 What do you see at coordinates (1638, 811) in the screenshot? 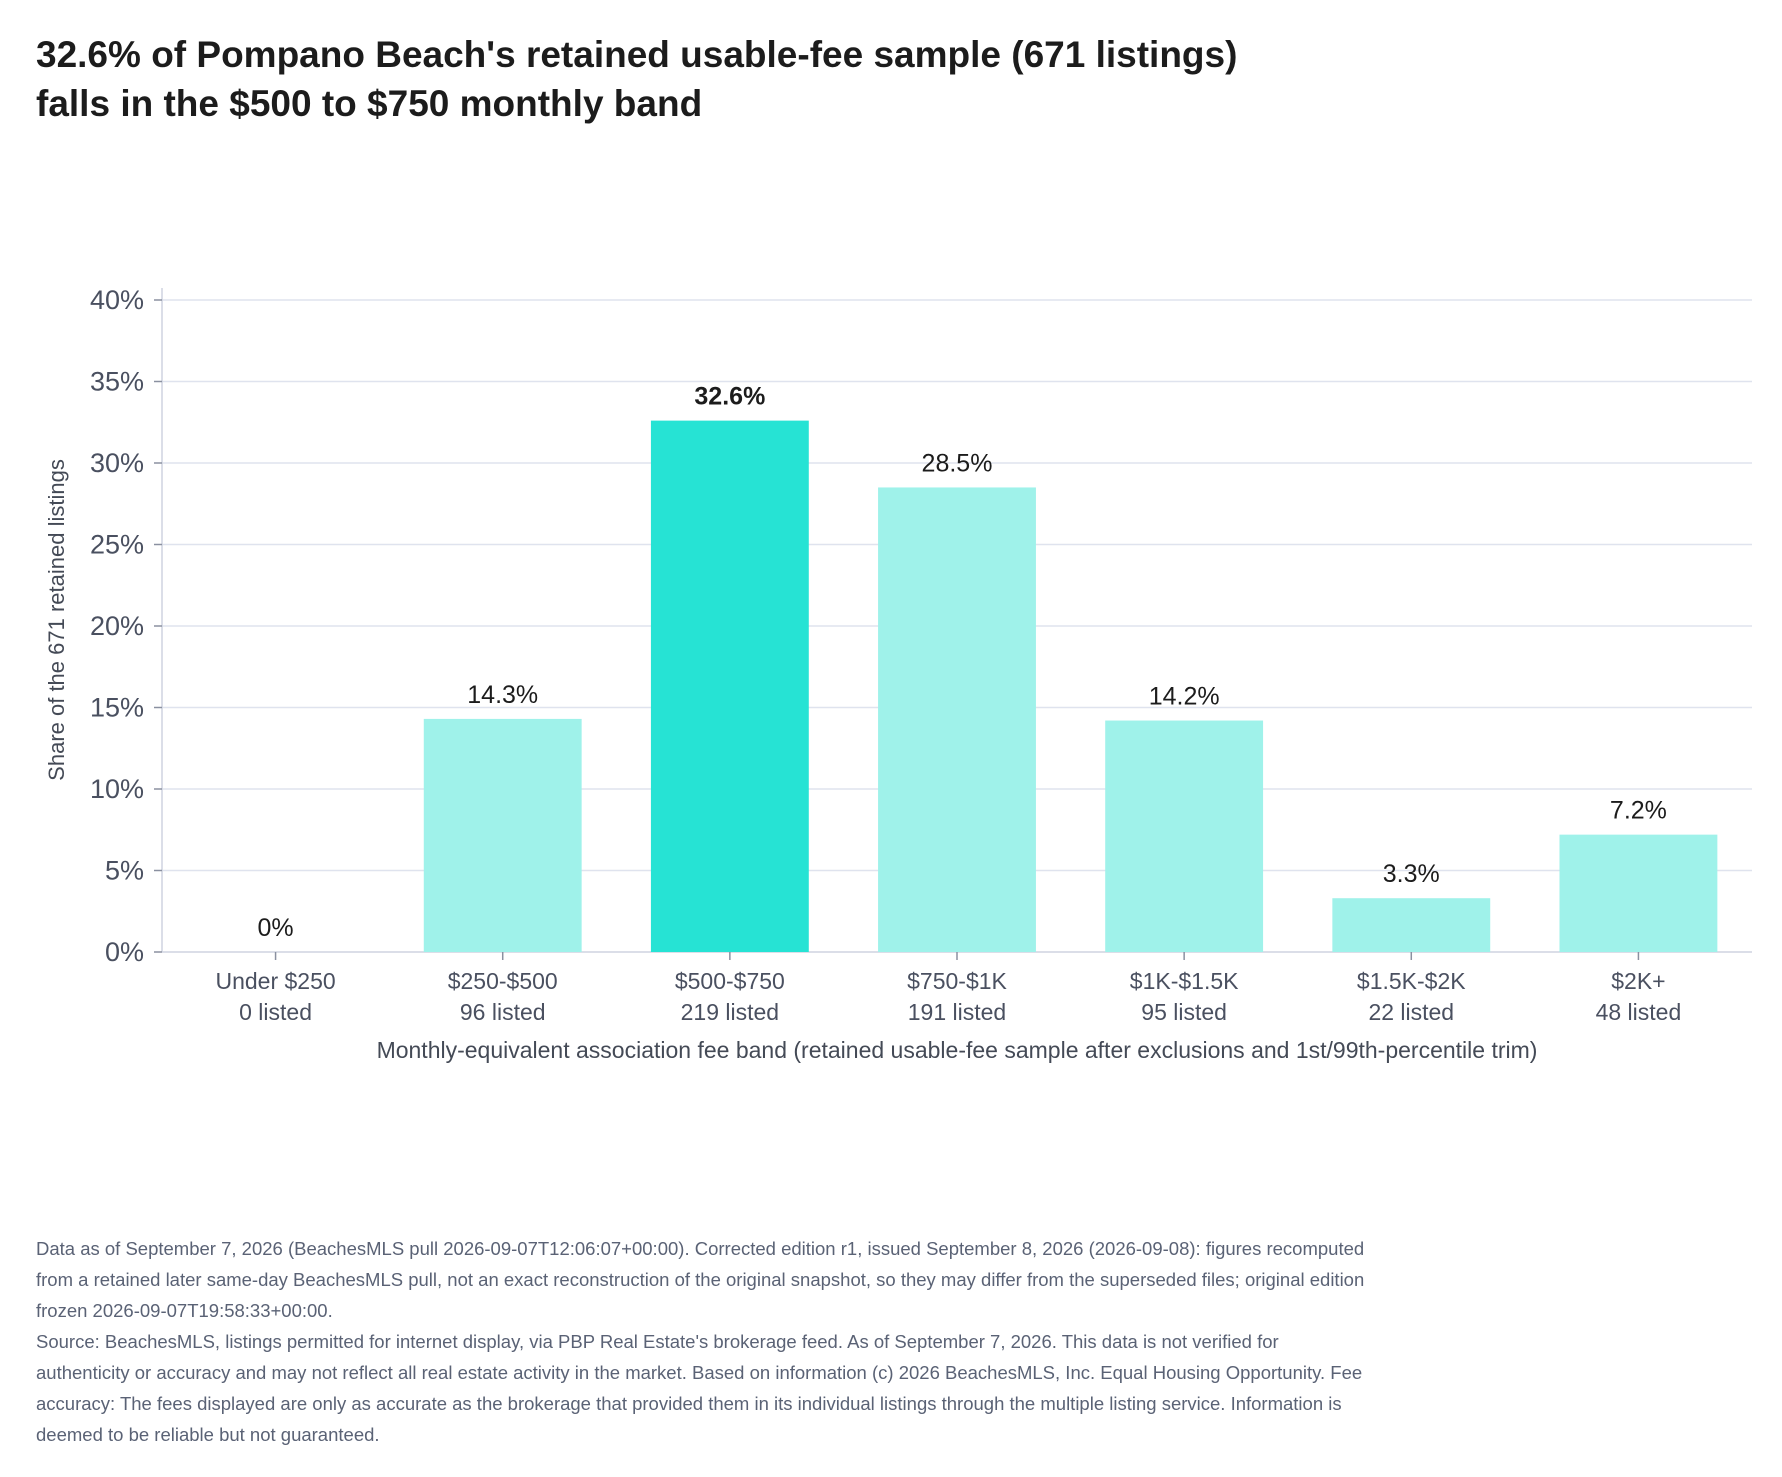
I see `bar-value-label: 7.2%` at bounding box center [1638, 811].